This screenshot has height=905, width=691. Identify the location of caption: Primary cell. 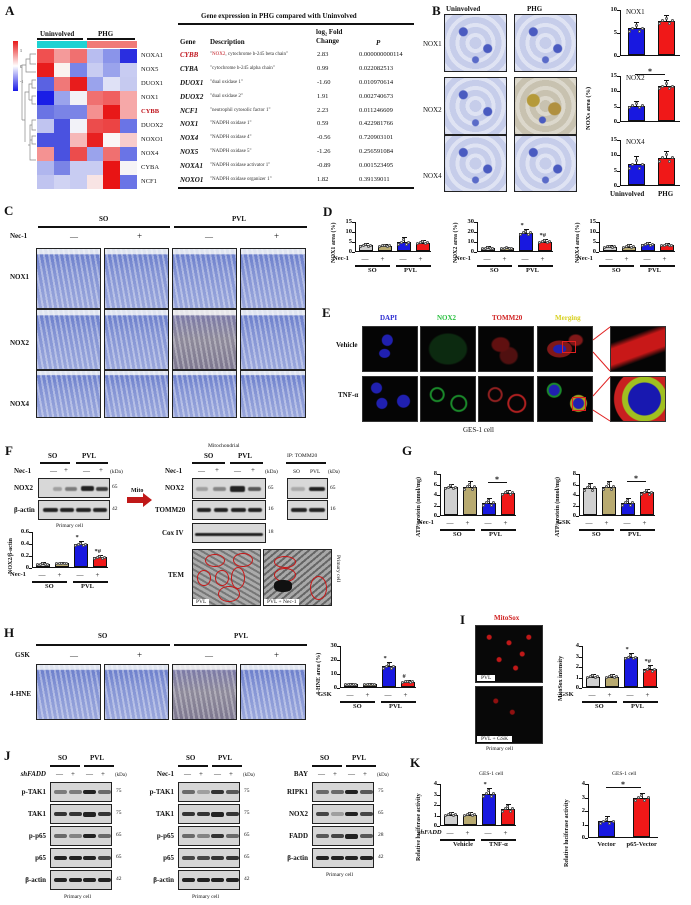
(78, 897).